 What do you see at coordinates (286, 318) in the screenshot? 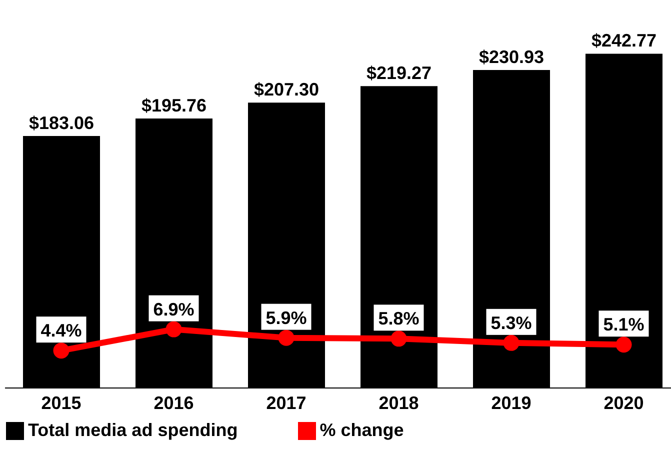
I see `data-label: 5.9%` at bounding box center [286, 318].